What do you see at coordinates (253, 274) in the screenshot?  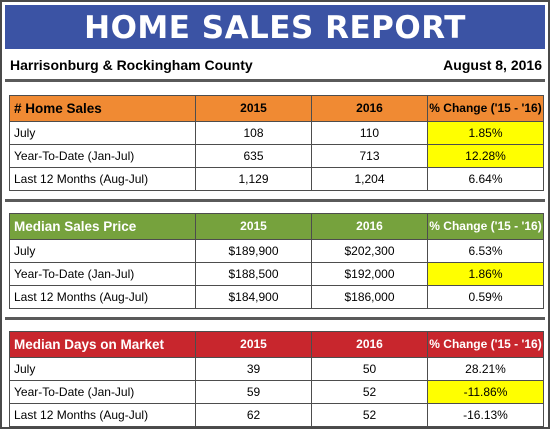 I see `value-2015: $188,500` at bounding box center [253, 274].